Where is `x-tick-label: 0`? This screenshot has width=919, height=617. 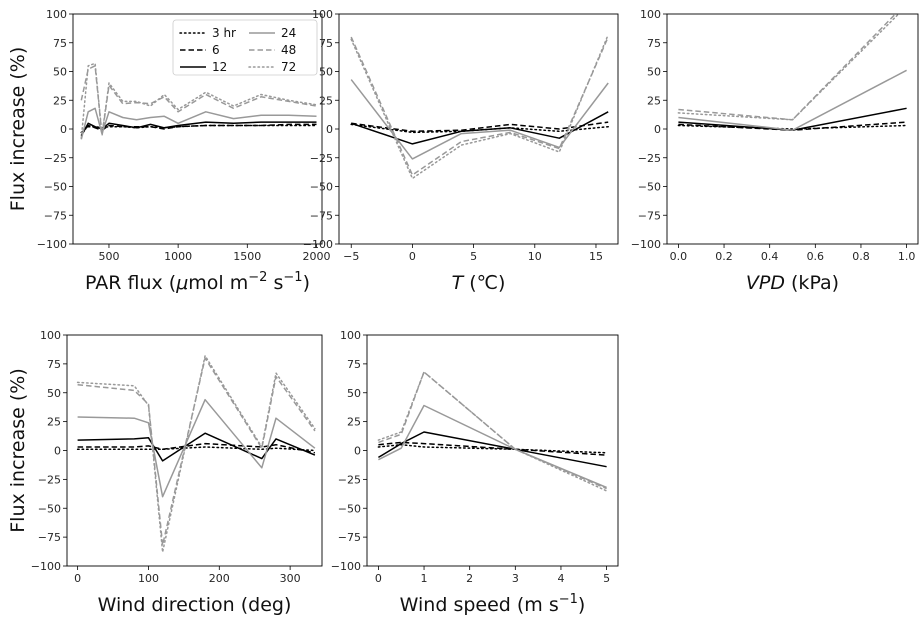 x-tick-label: 0 is located at coordinates (378, 578).